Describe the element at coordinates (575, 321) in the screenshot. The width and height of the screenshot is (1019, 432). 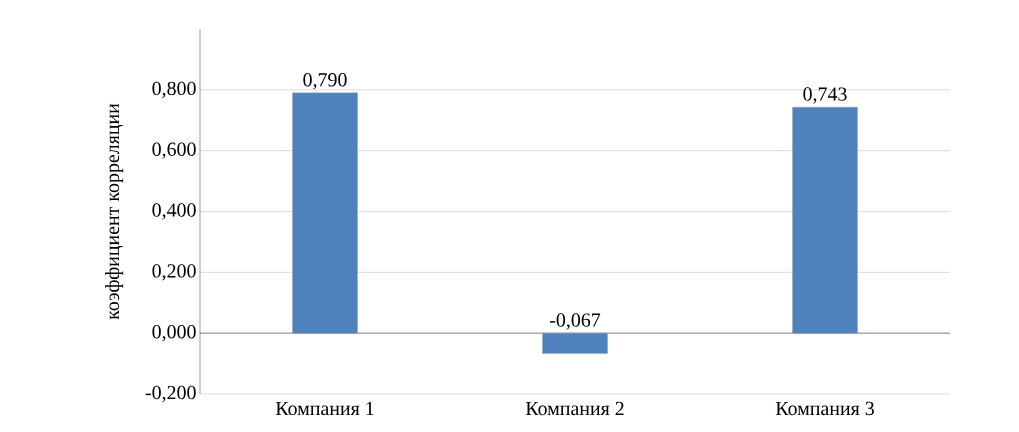
I see `data-label: -0,067` at that location.